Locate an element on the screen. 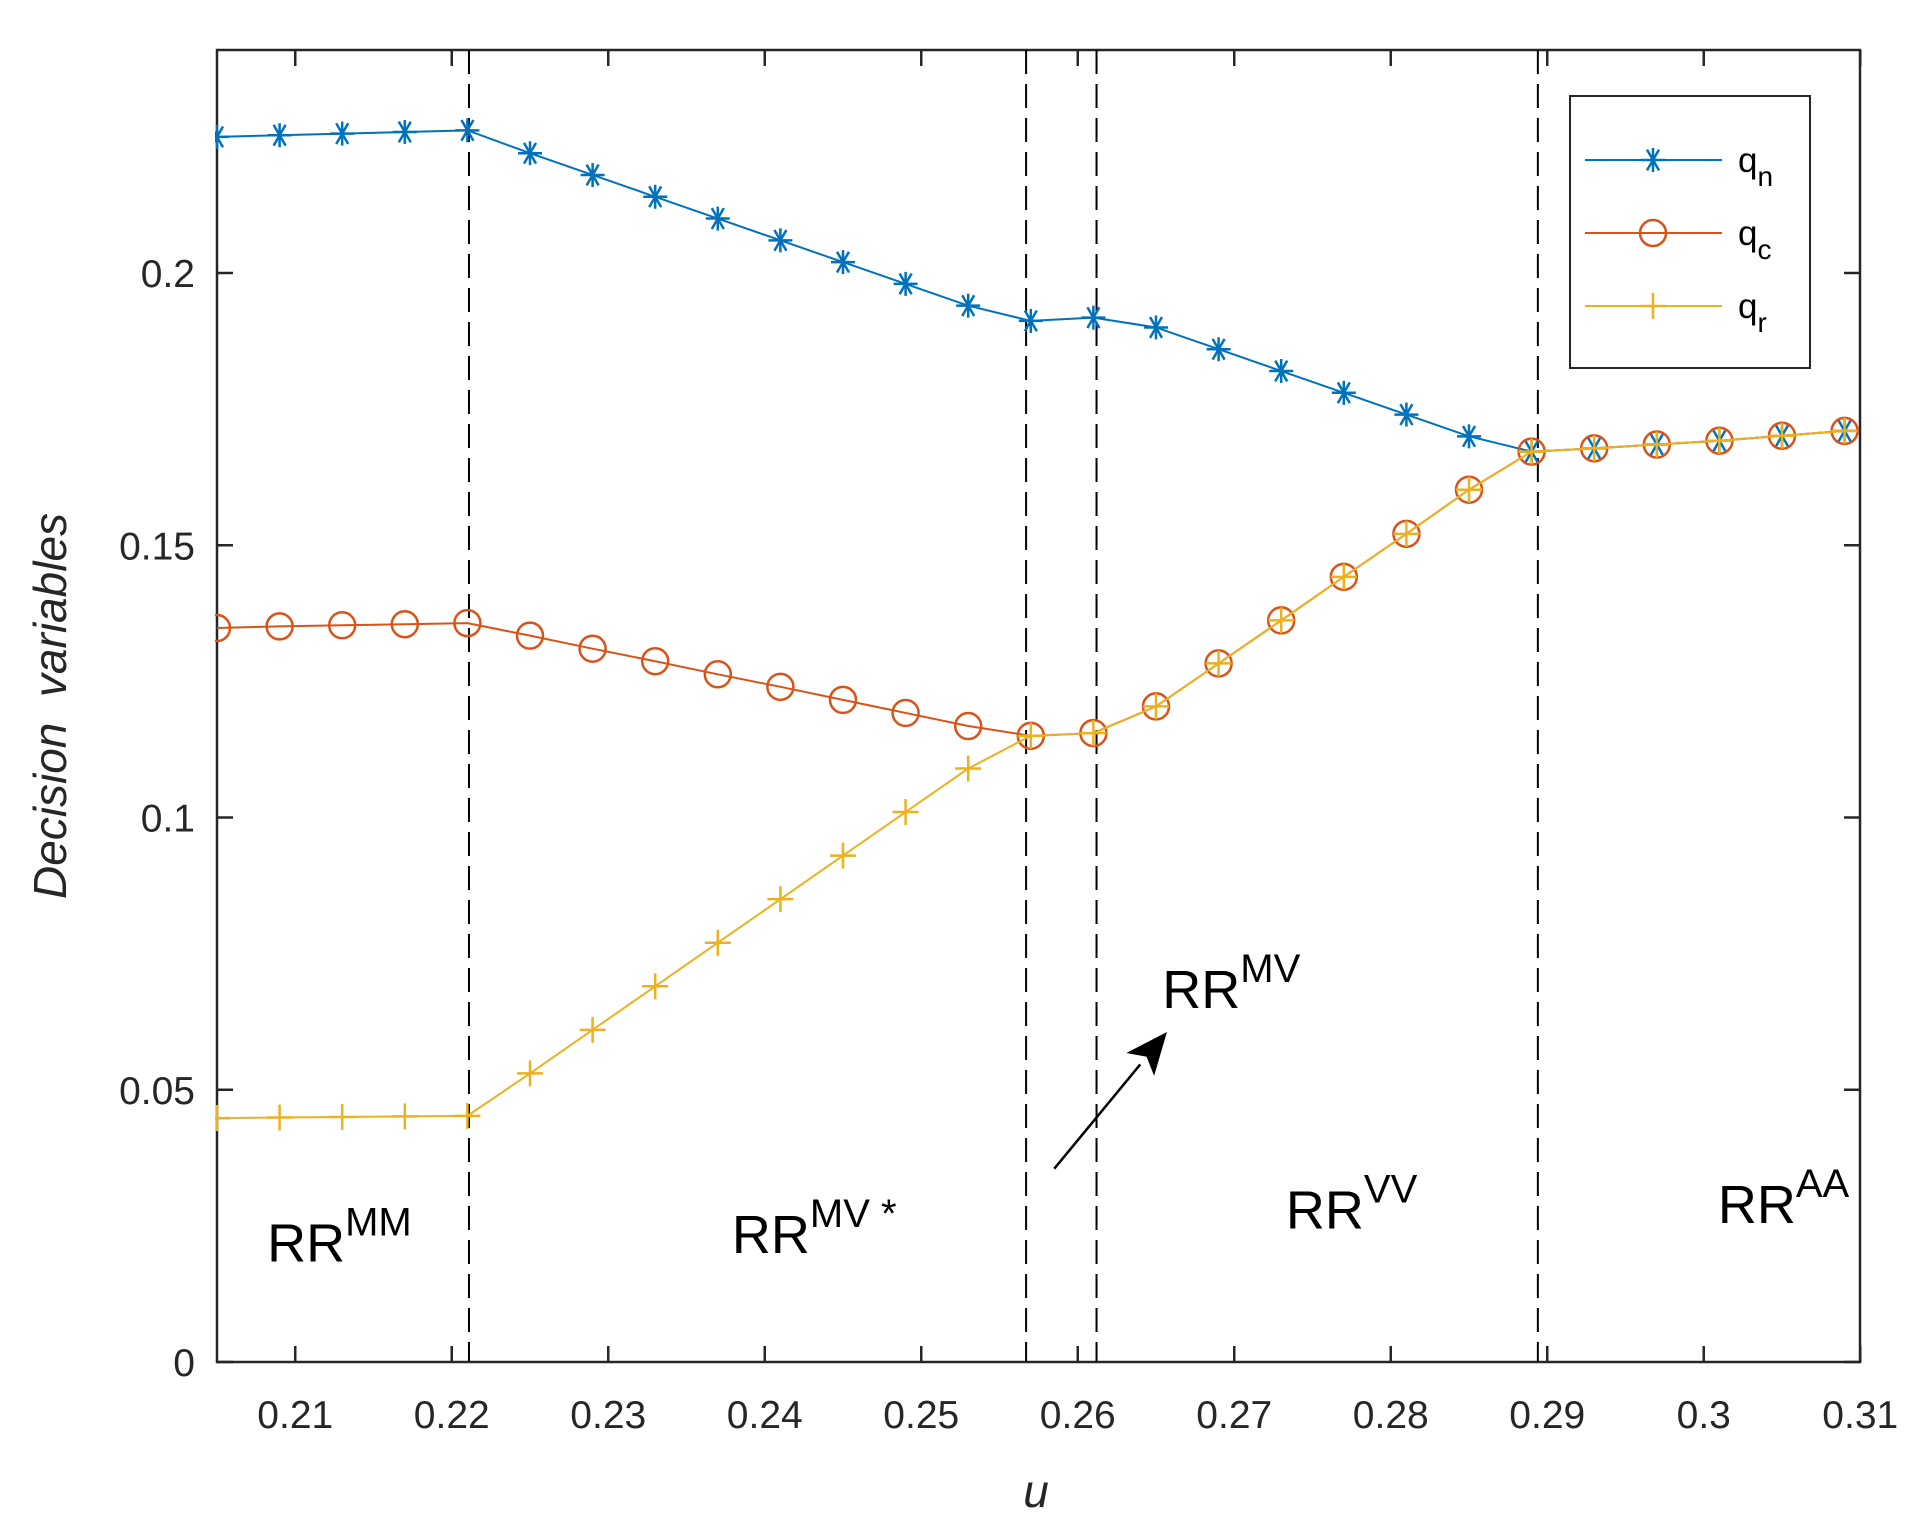  region-label-superscript: AA is located at coordinates (1823, 1184).